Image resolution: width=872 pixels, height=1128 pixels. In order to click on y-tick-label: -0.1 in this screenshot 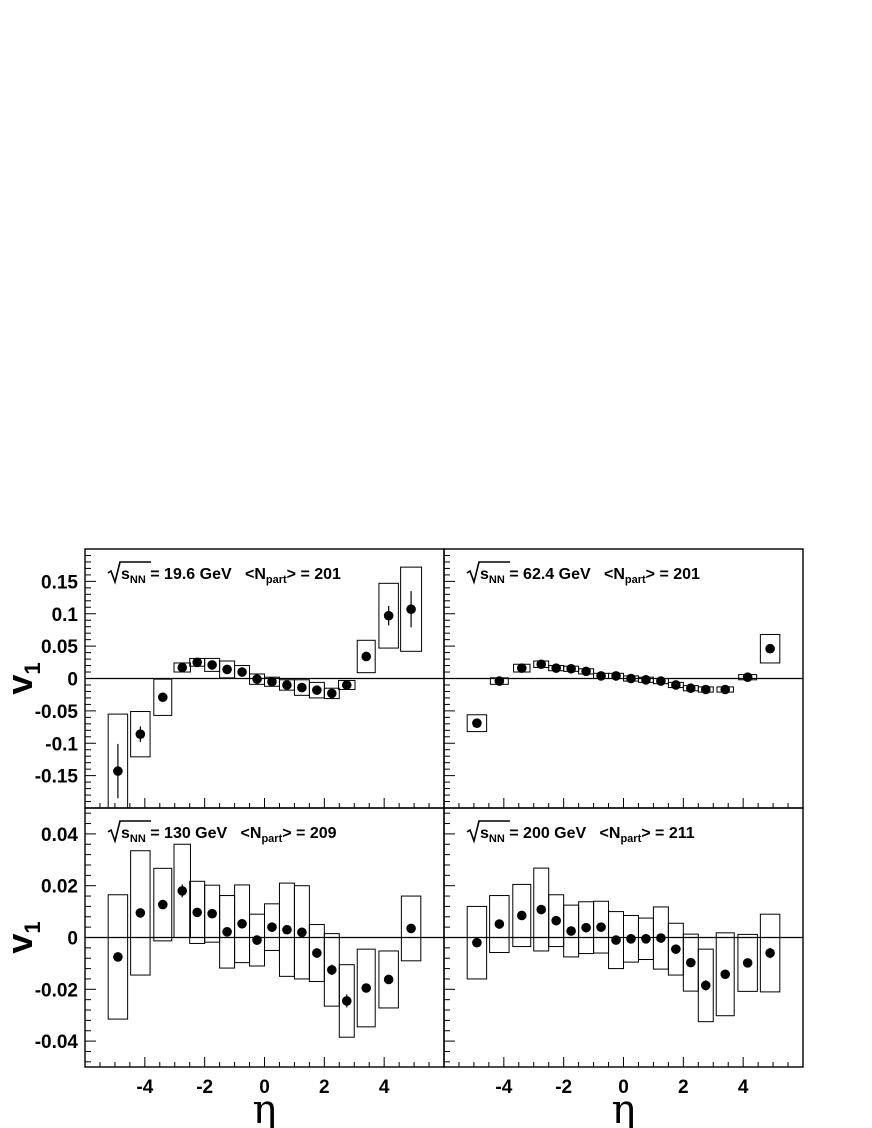, I will do `click(61, 744)`.